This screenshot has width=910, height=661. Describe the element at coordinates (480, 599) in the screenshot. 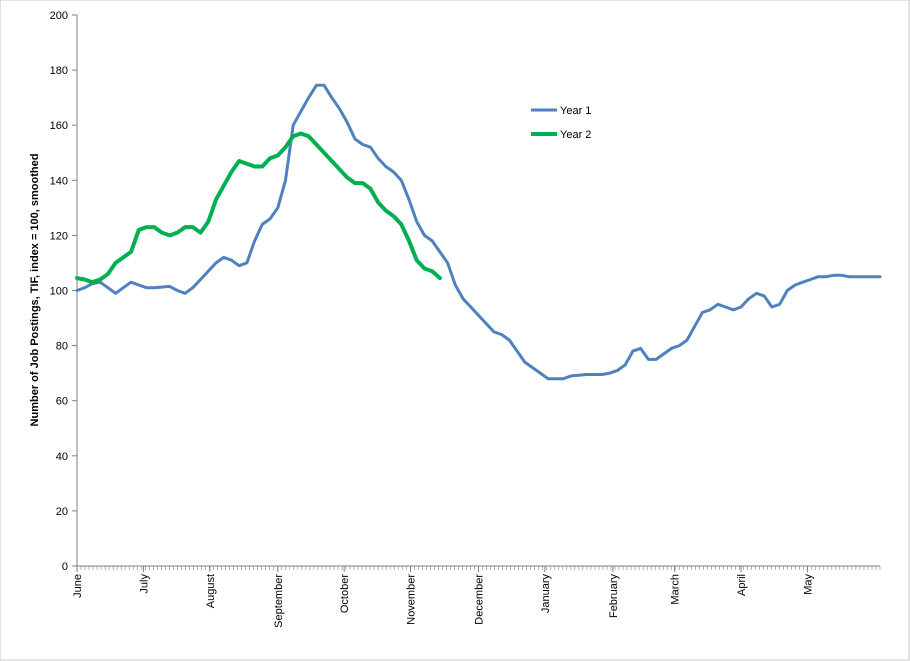

I see `x-tick-label: December` at that location.